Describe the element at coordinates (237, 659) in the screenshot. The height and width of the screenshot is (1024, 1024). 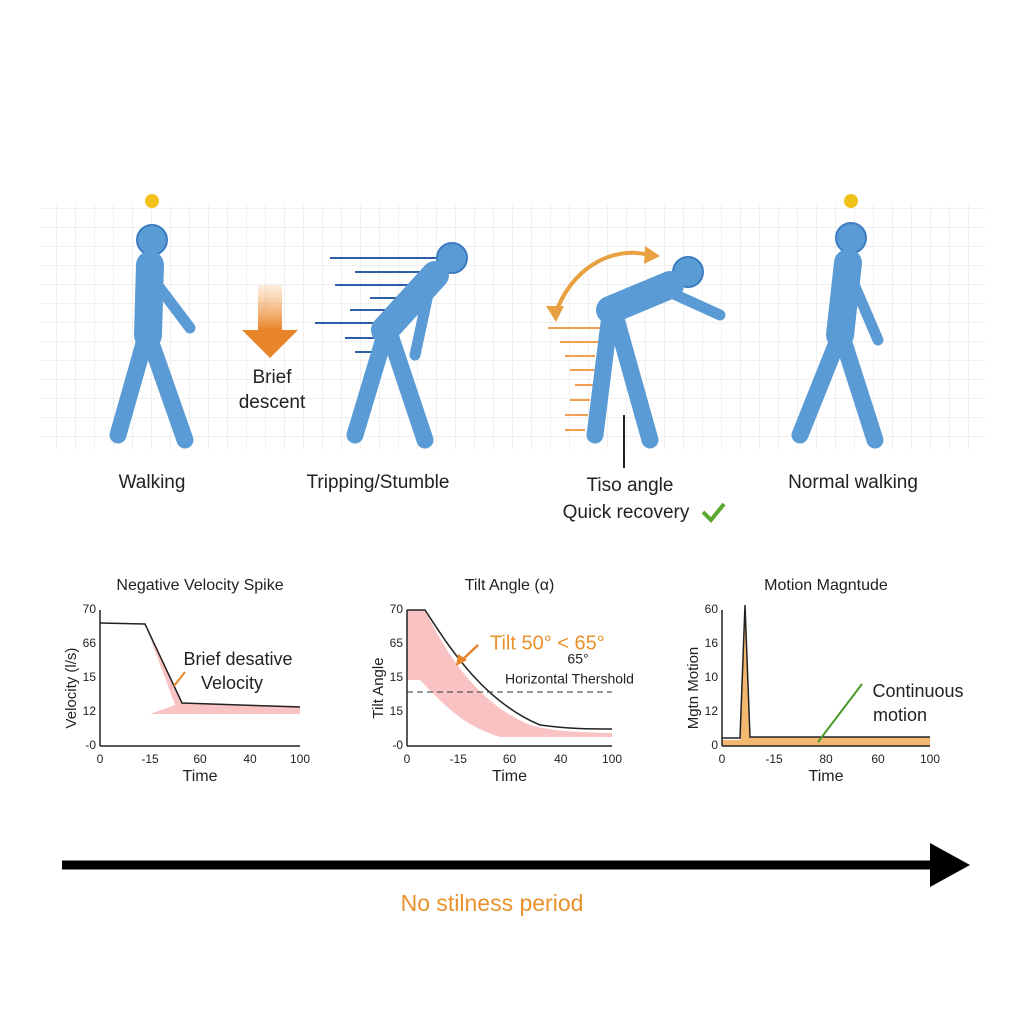
I see `panel-note: Brief desative` at that location.